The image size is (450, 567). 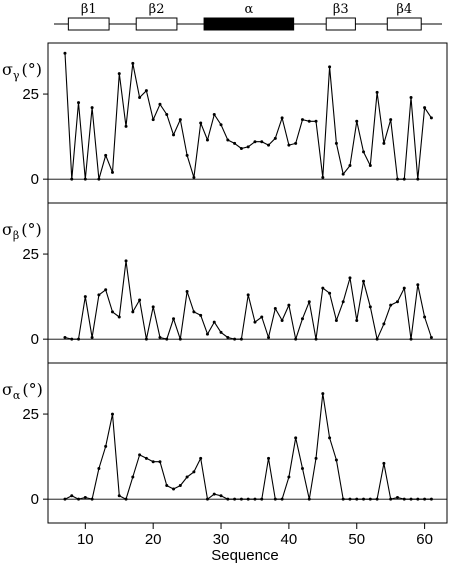 I want to click on series-line, so click(x=248, y=300).